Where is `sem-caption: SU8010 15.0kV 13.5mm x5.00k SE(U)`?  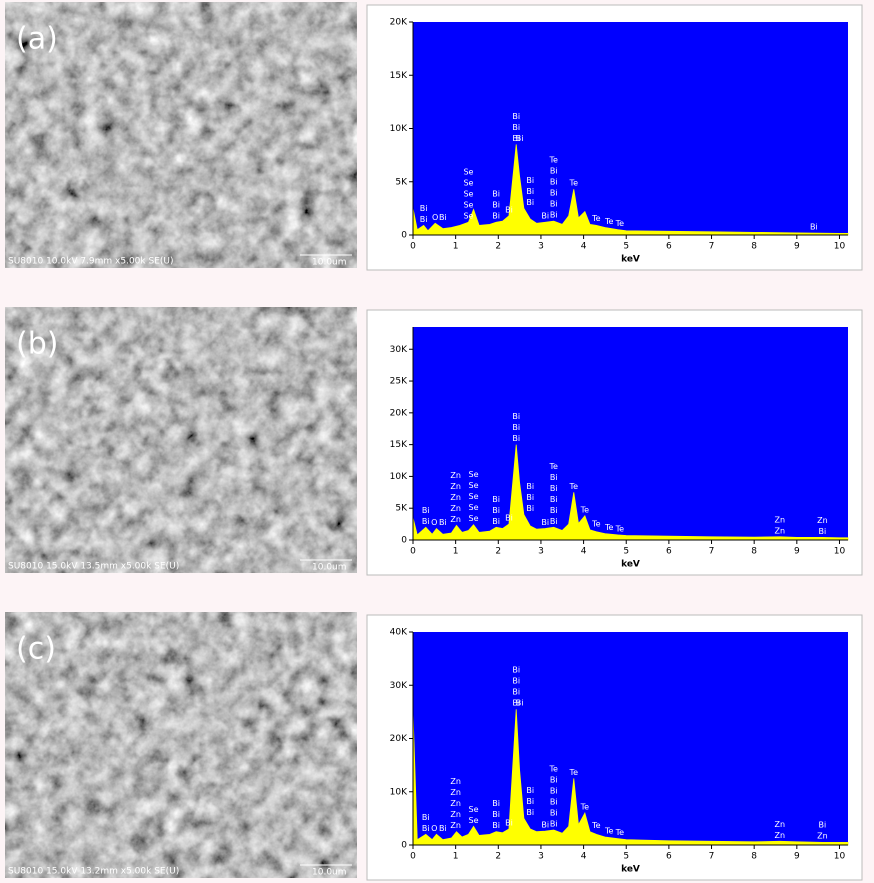 sem-caption: SU8010 15.0kV 13.5mm x5.00k SE(U) is located at coordinates (93, 567).